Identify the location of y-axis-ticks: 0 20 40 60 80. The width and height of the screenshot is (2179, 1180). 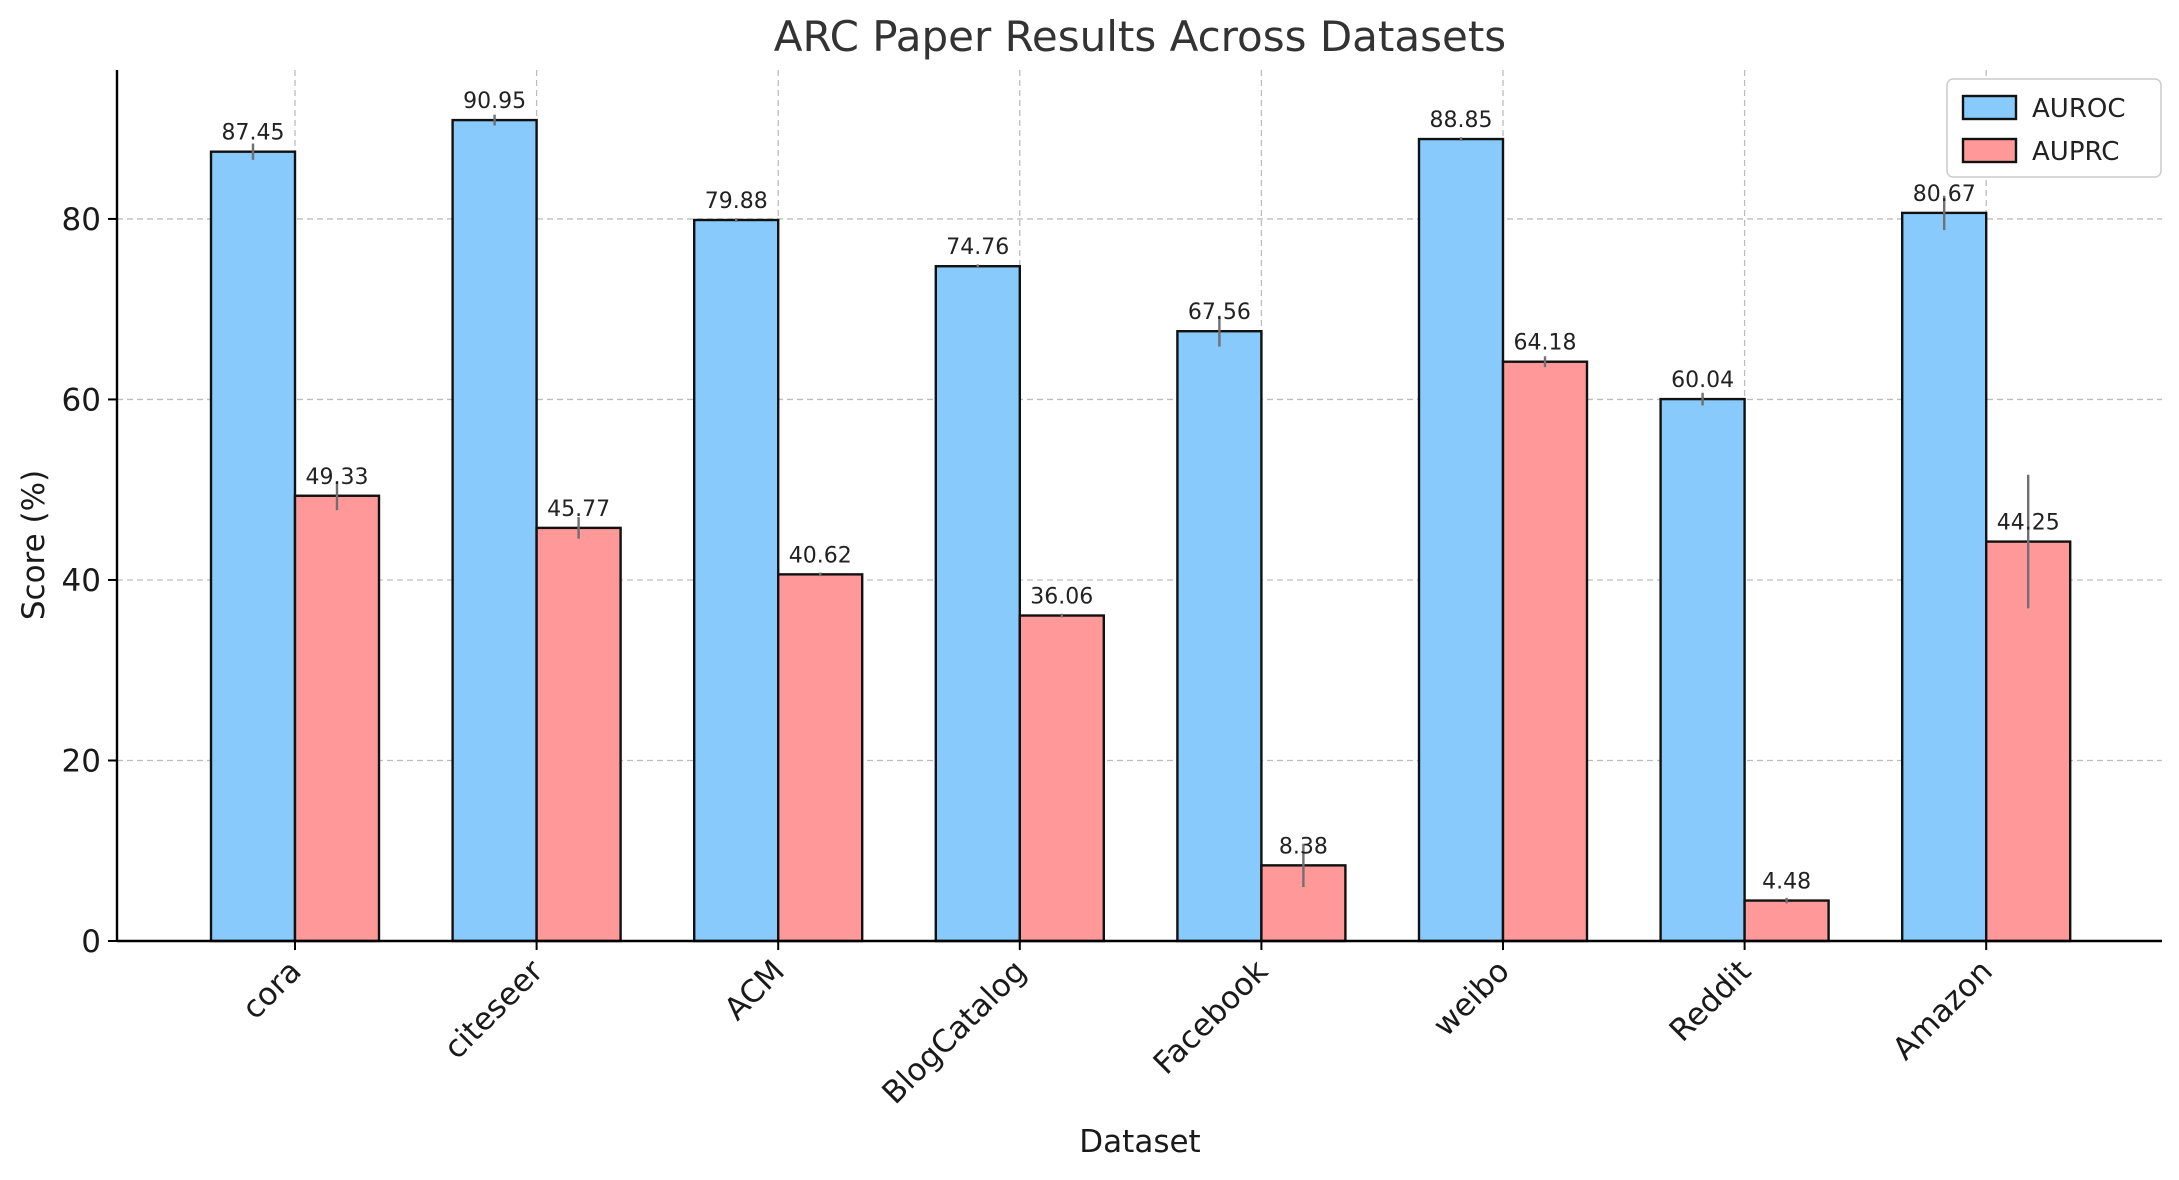
(89, 581).